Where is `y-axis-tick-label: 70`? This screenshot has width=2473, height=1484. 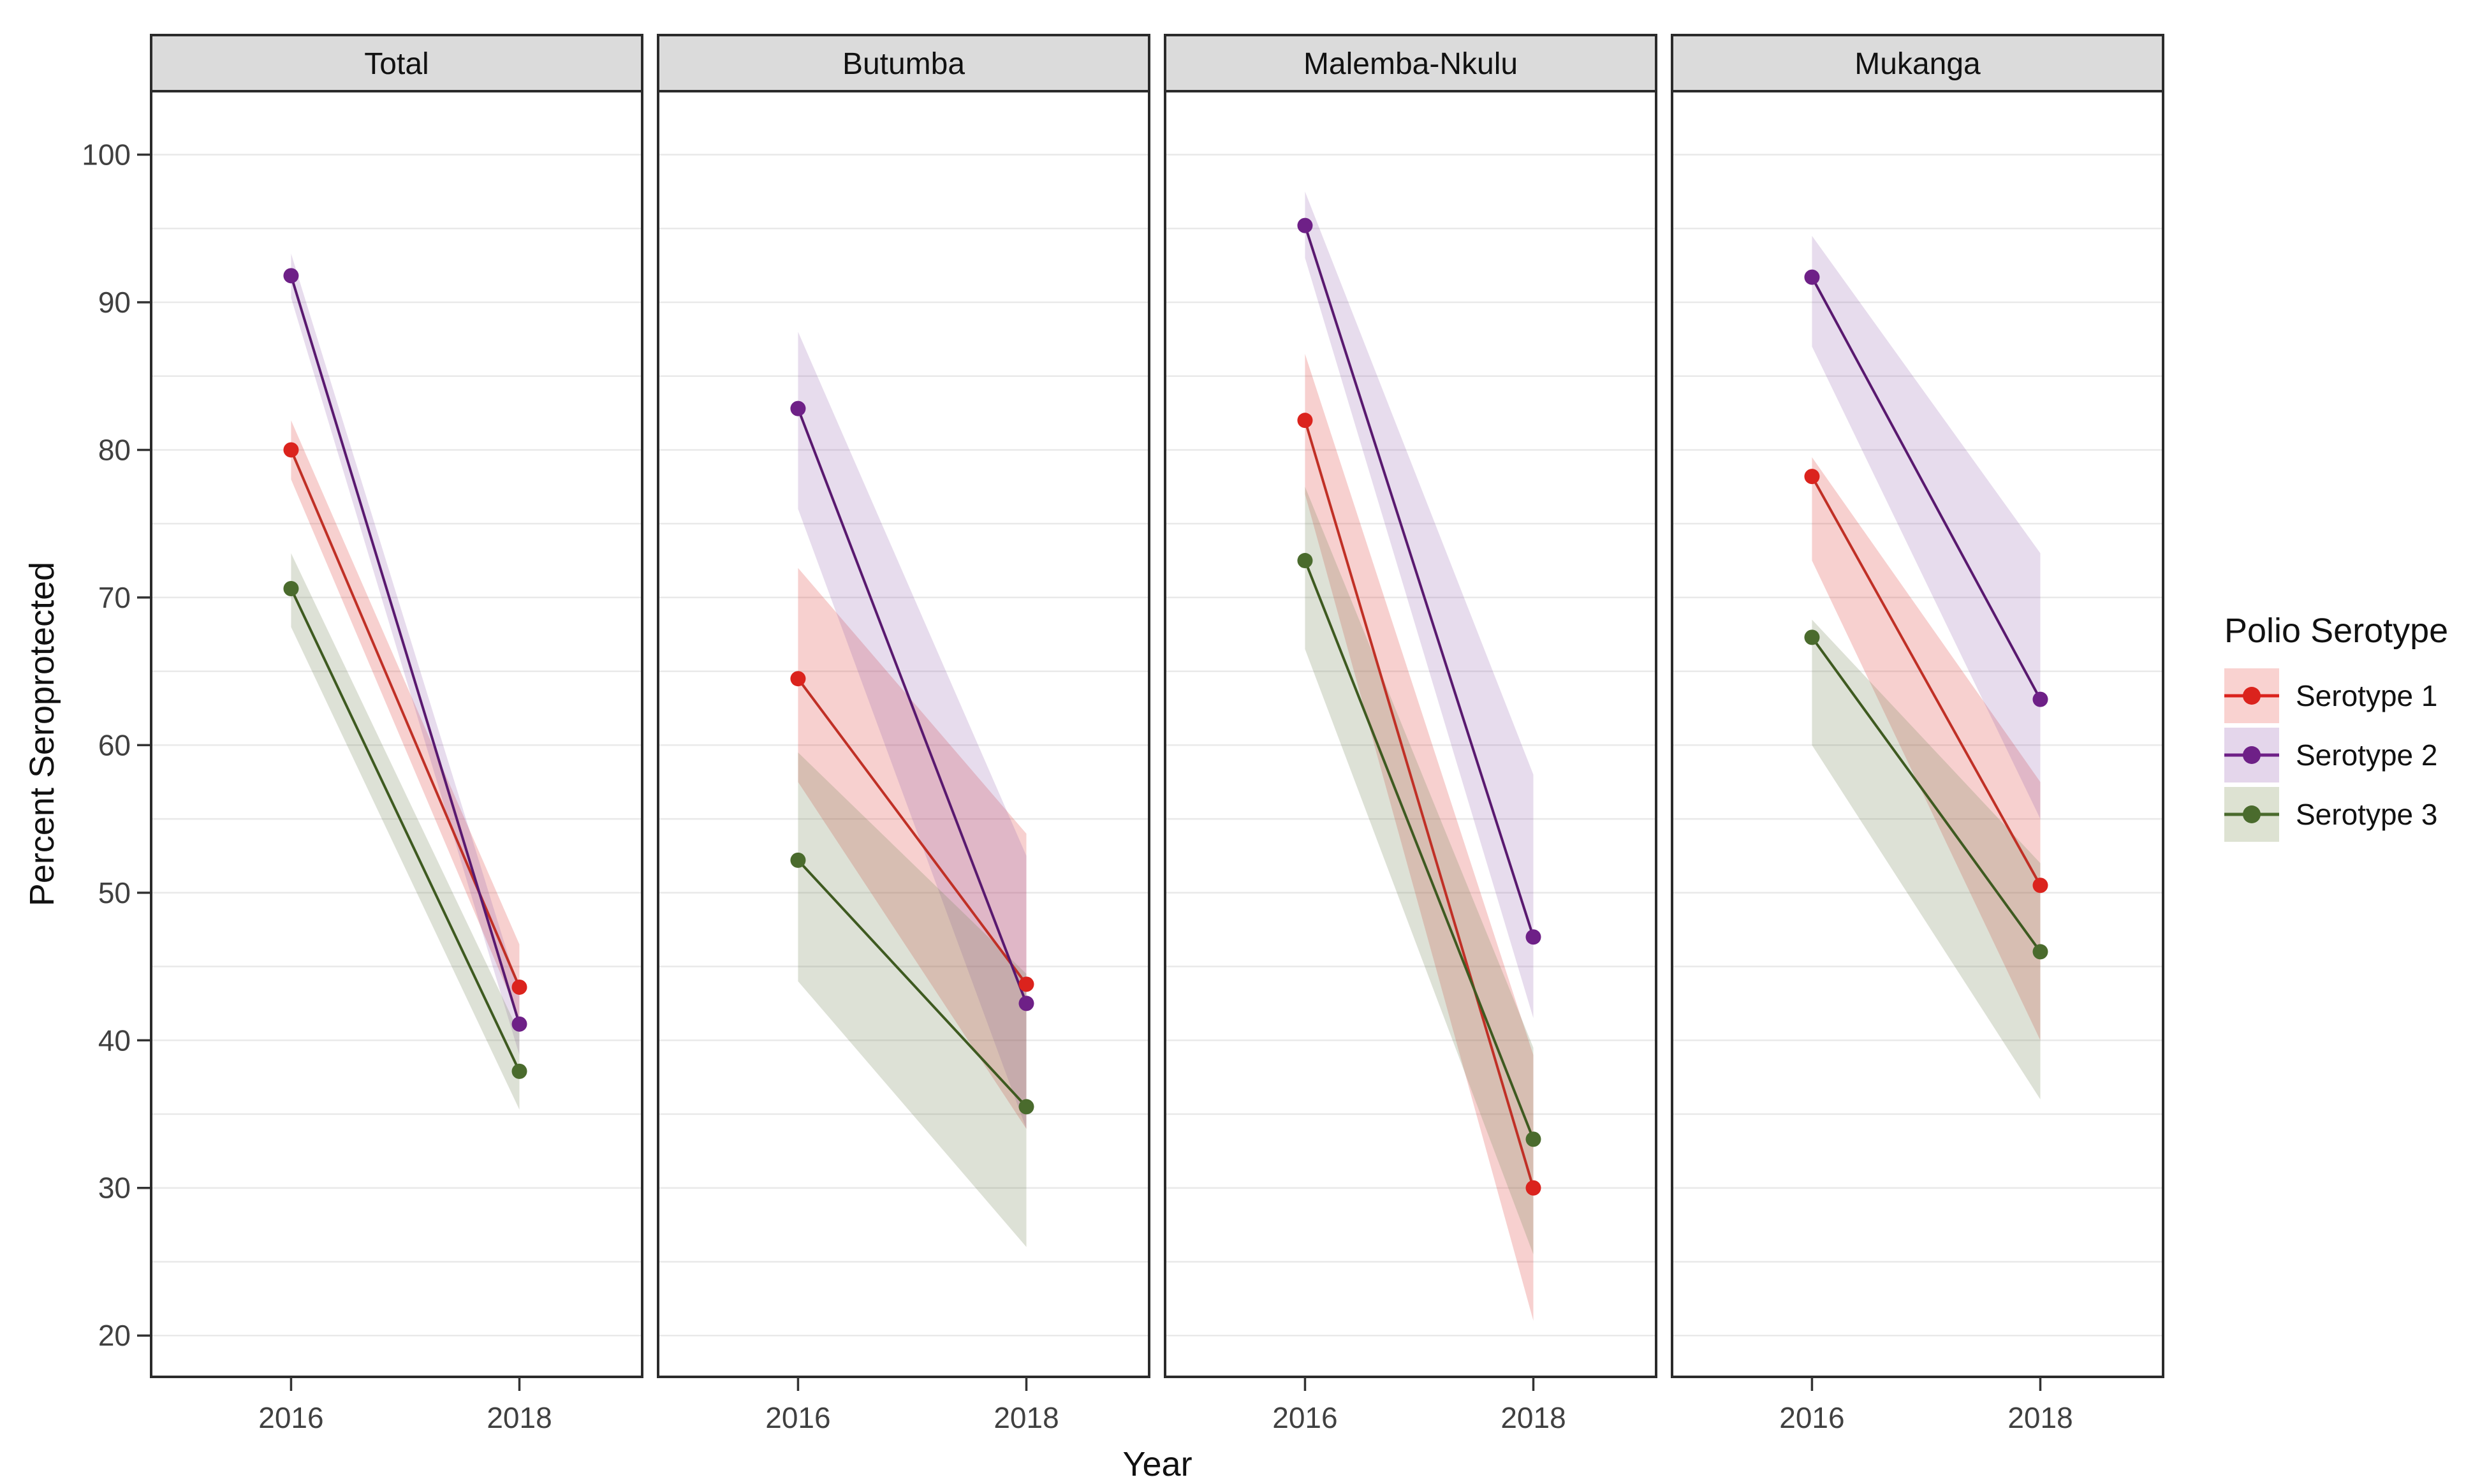 y-axis-tick-label: 70 is located at coordinates (115, 597).